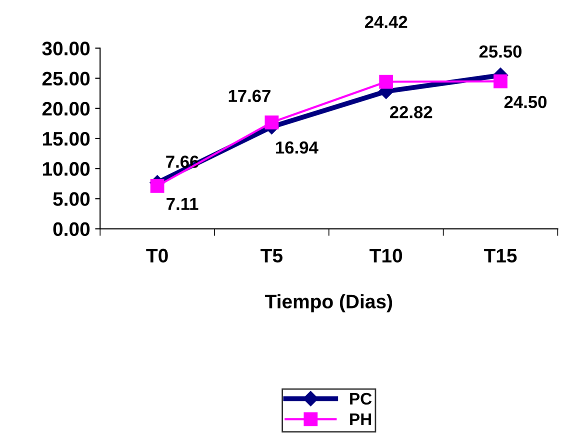 This screenshot has width=572, height=446. I want to click on x-tick-label: T10, so click(386, 255).